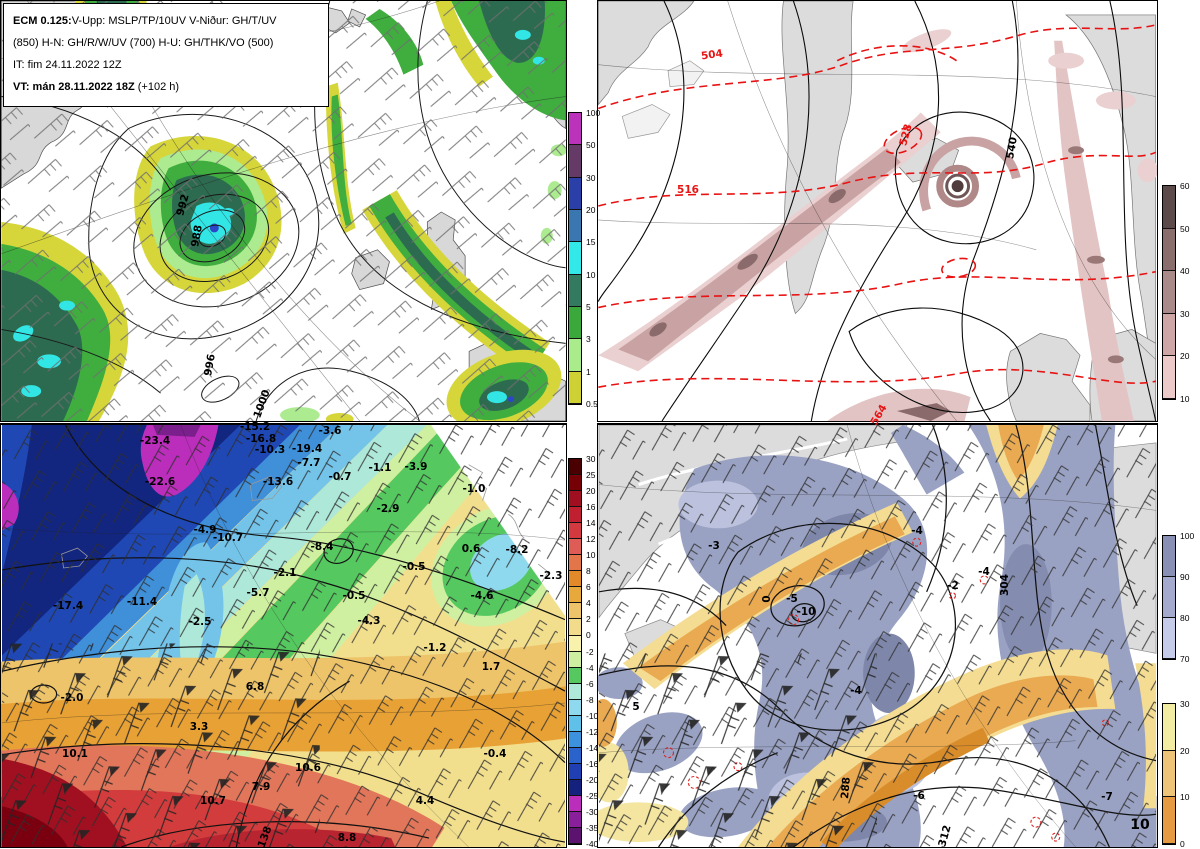  I want to click on colorbar-tick: -6, so click(590, 683).